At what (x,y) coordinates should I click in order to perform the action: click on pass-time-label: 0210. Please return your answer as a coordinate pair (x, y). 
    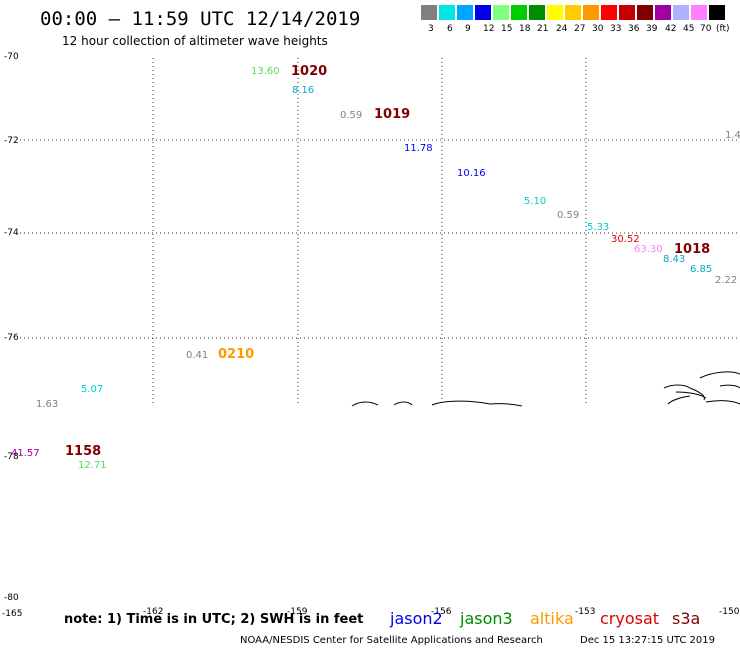
    Looking at the image, I should click on (236, 354).